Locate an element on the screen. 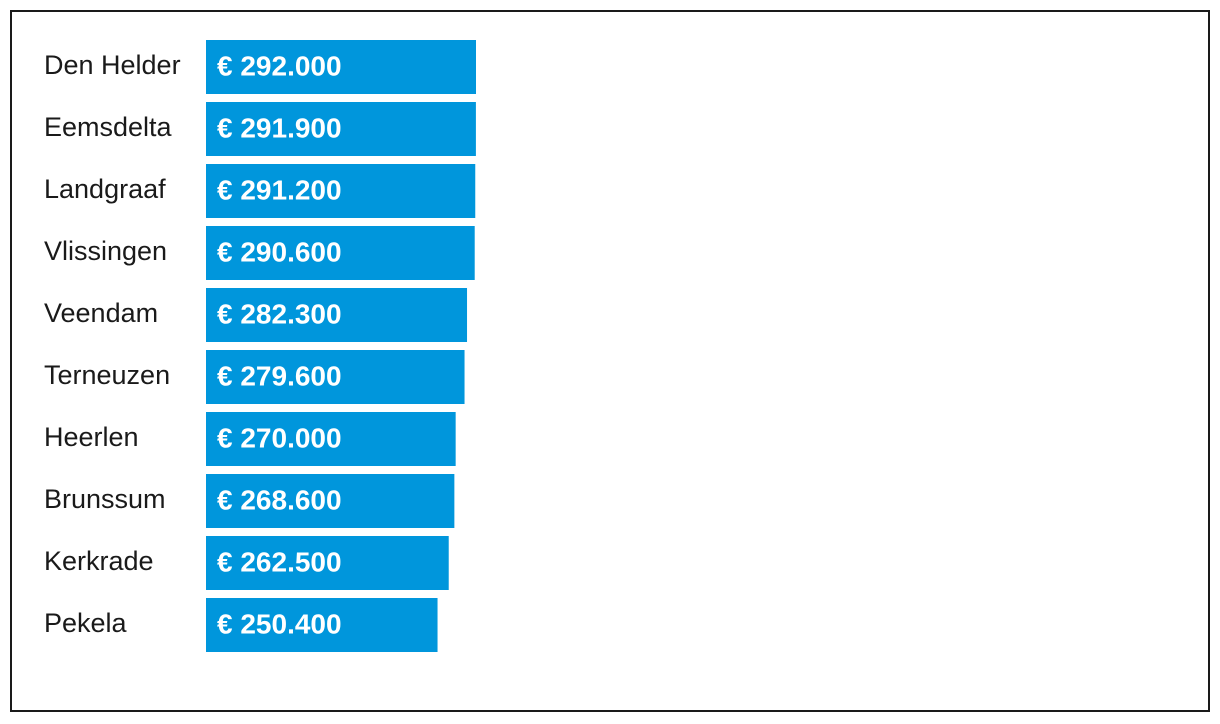 This screenshot has width=1220, height=724. value-label: € 282.300 is located at coordinates (279, 313).